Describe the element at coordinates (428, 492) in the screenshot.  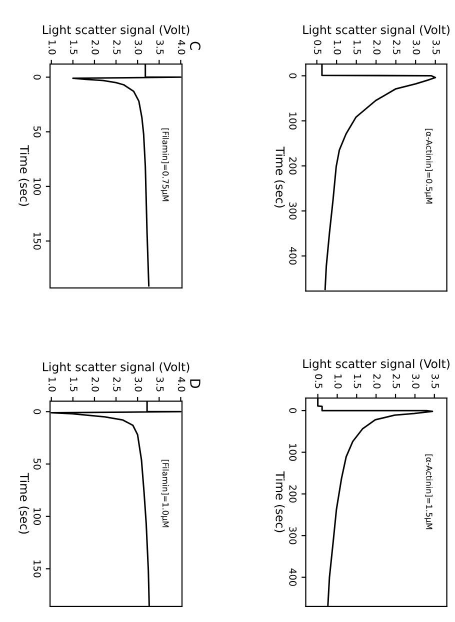
I see `annotation: [α-Actinin]=1.5µM` at that location.